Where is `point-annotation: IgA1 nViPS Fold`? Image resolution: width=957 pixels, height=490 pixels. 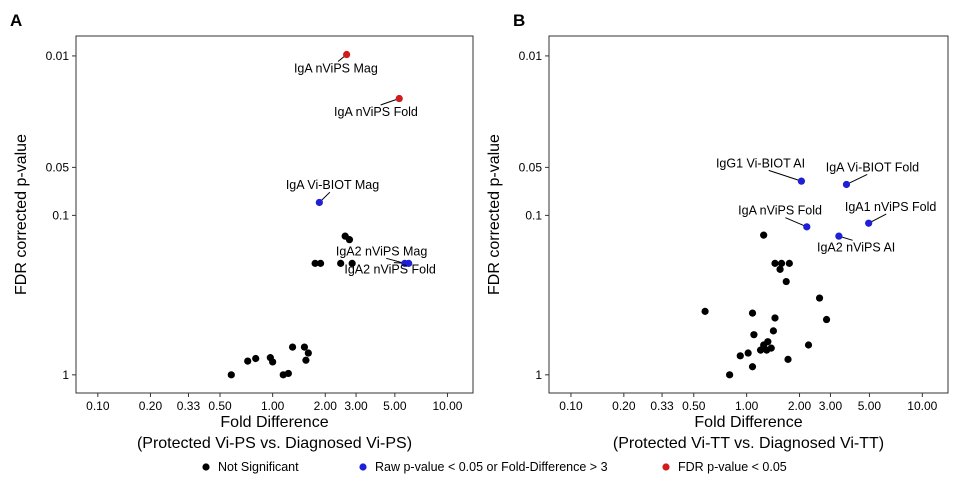 point-annotation: IgA1 nViPS Fold is located at coordinates (891, 207).